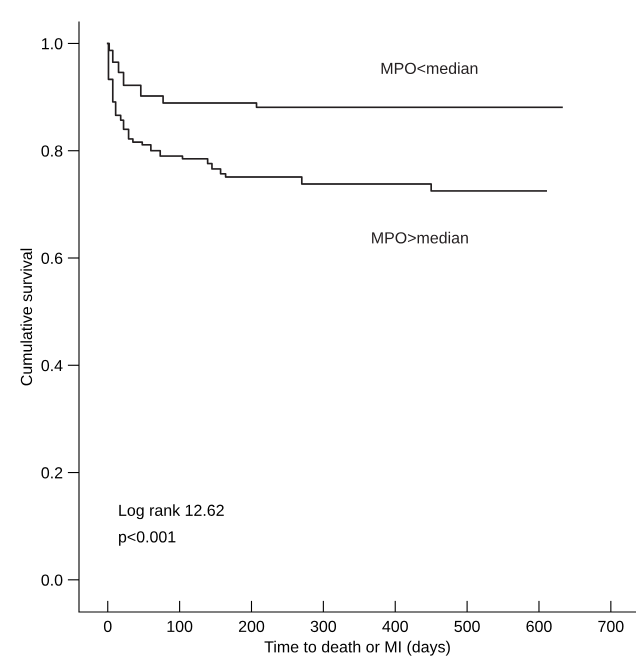 The image size is (636, 667). I want to click on y-tick-label: 0.0, so click(51, 580).